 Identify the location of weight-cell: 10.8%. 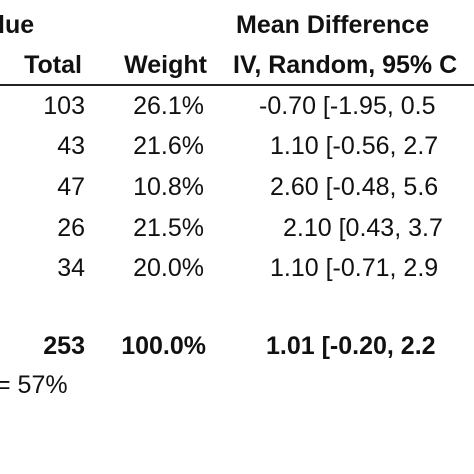
(168, 187).